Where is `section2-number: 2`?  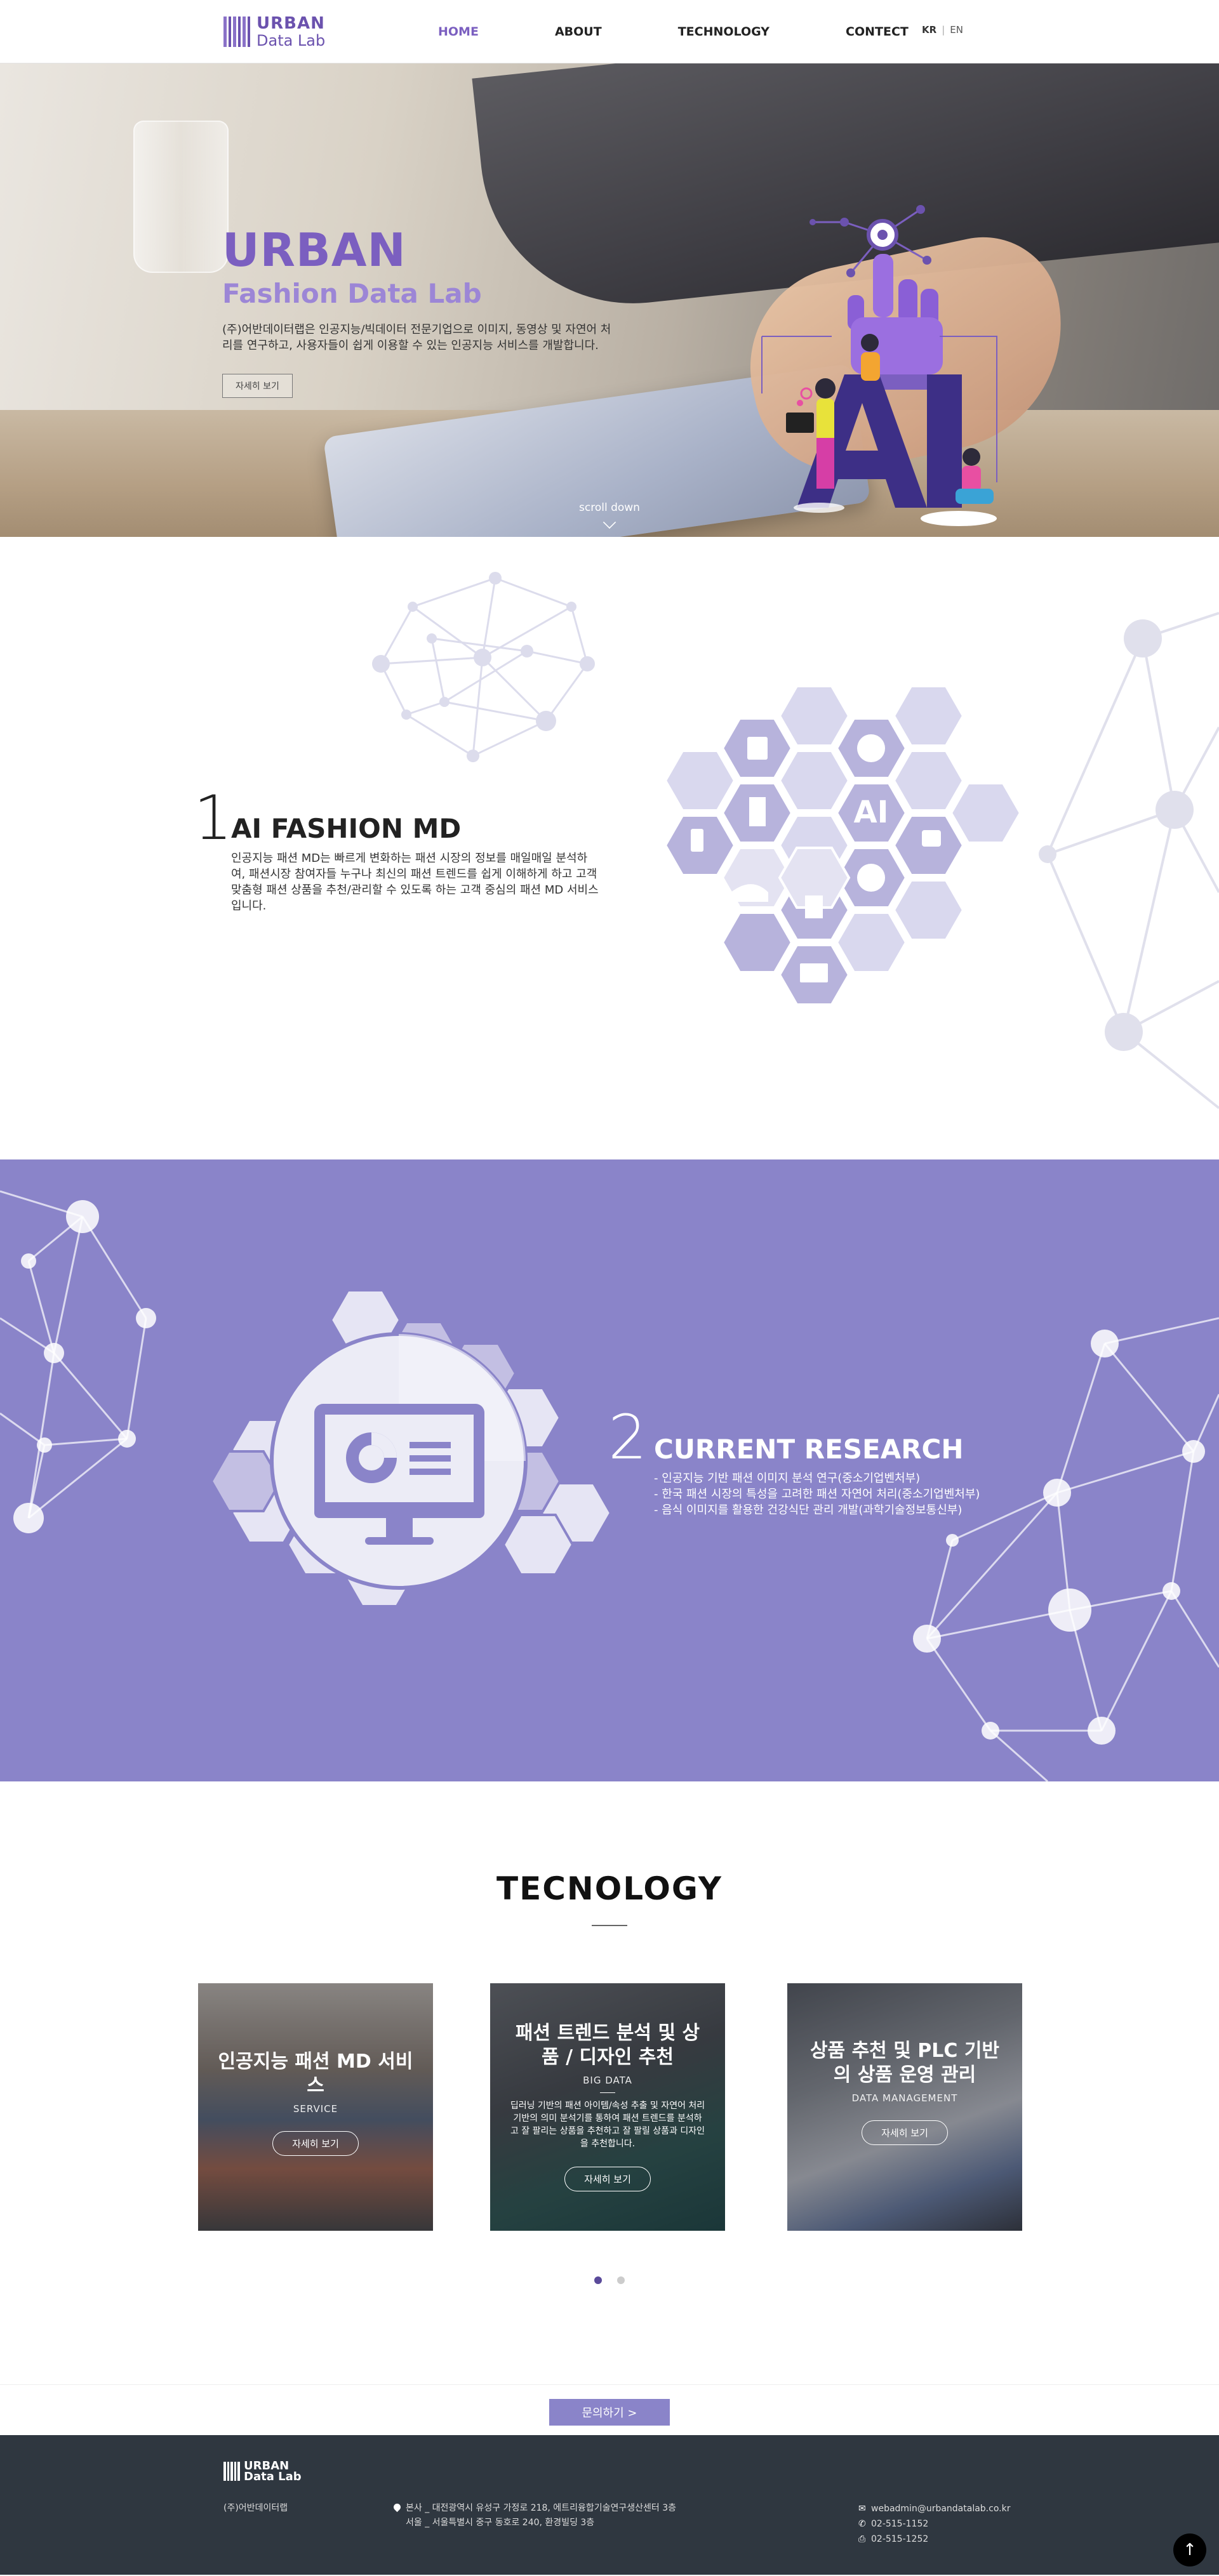
section2-number: 2 is located at coordinates (628, 1437).